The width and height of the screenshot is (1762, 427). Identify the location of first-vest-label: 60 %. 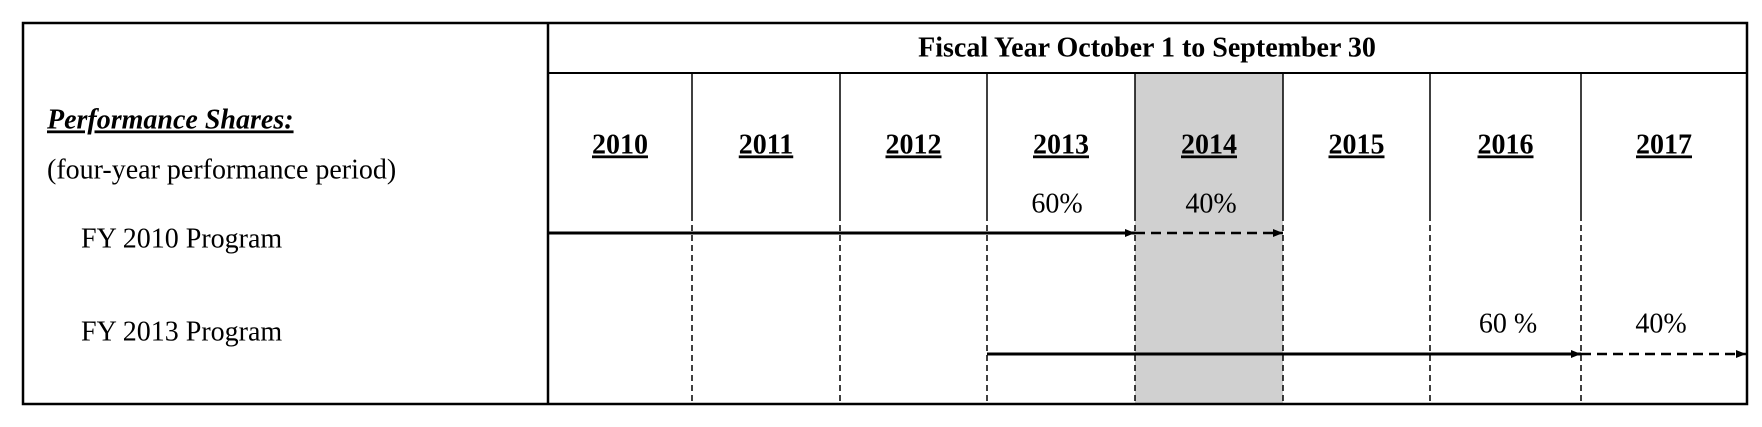
(1508, 323).